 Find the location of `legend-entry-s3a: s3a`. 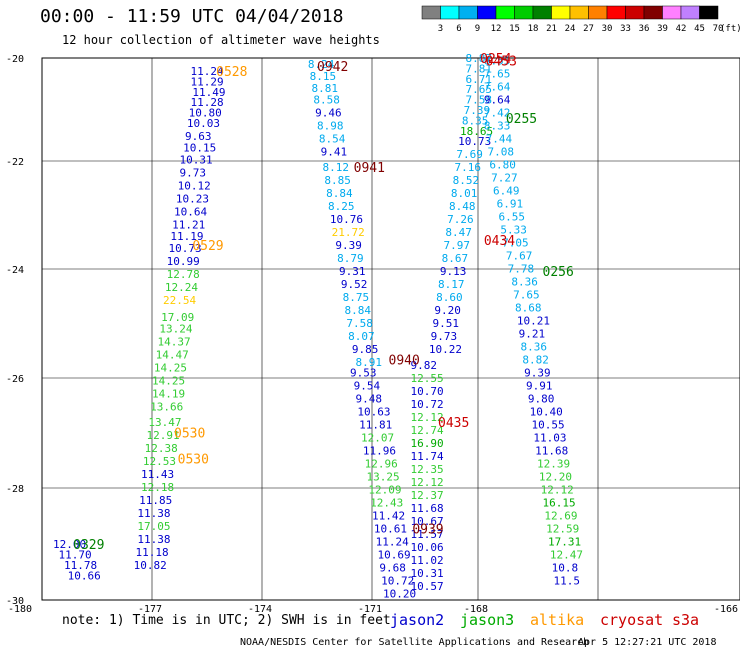

legend-entry-s3a: s3a is located at coordinates (685, 620).